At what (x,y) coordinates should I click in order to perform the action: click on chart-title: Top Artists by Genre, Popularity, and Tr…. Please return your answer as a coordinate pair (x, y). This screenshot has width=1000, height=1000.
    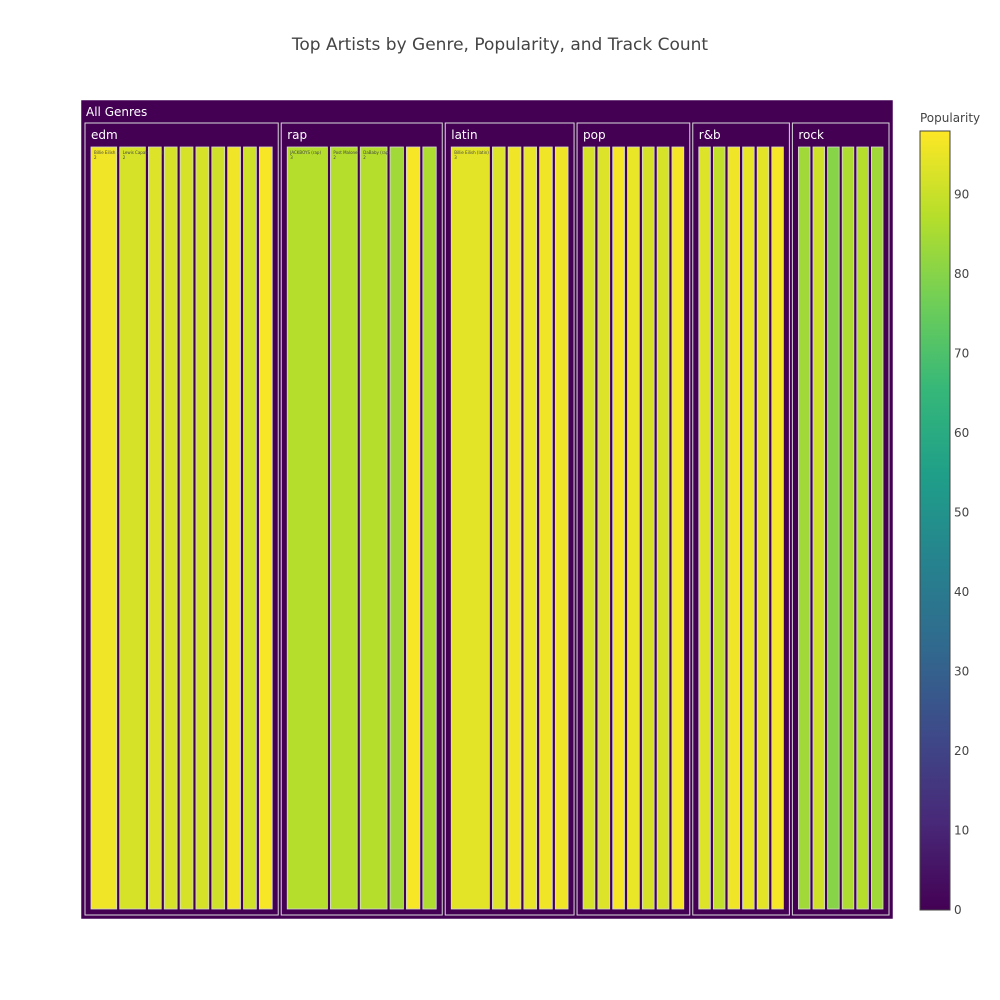
    Looking at the image, I should click on (500, 45).